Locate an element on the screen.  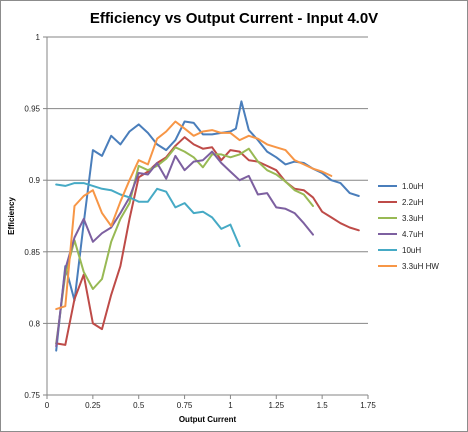
y-tick-label: 0.9 is located at coordinates (35, 180).